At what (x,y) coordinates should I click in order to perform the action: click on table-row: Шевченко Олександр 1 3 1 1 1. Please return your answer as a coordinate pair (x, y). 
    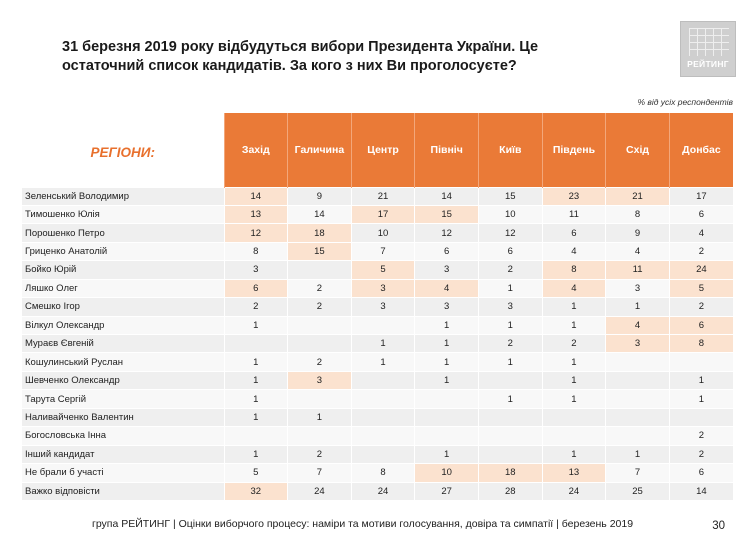
    Looking at the image, I should click on (377, 380).